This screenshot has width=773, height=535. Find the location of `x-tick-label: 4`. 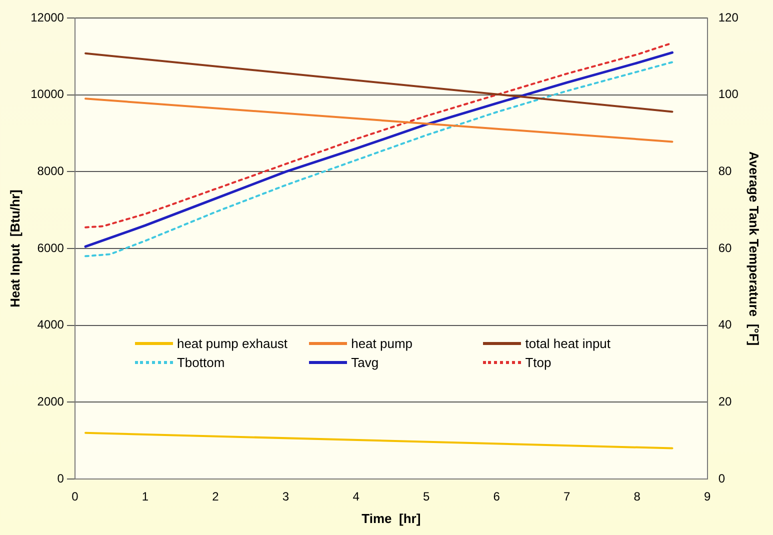

x-tick-label: 4 is located at coordinates (356, 497).